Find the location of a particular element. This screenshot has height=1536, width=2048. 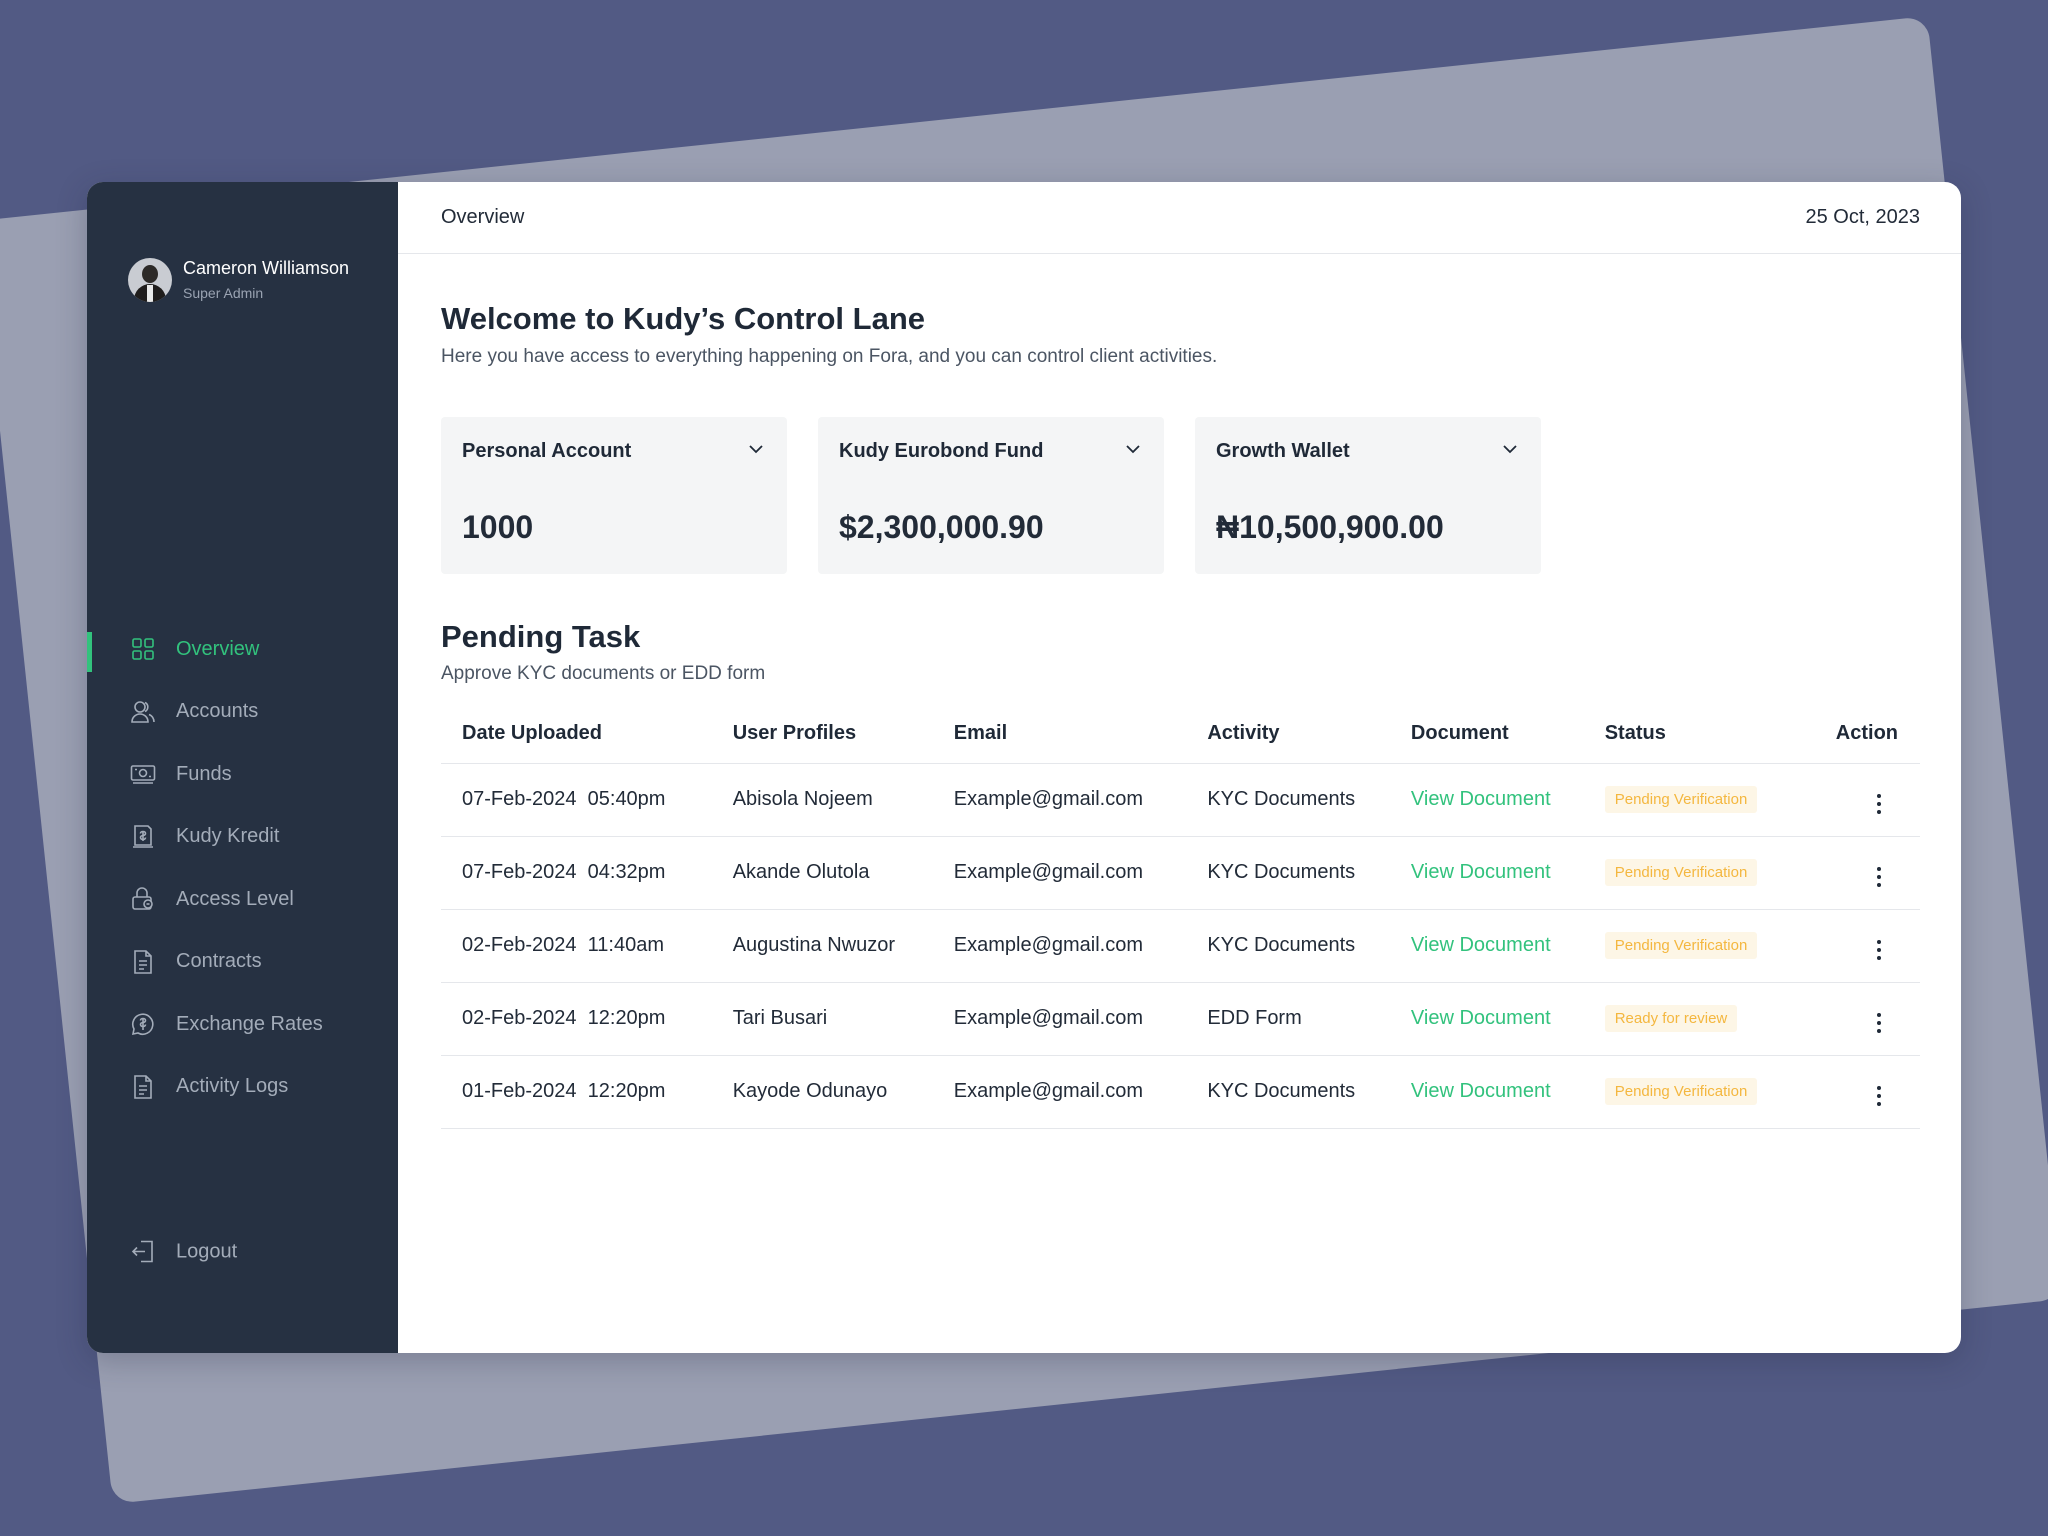

sidebar-item-overview: Overview is located at coordinates (242, 649).